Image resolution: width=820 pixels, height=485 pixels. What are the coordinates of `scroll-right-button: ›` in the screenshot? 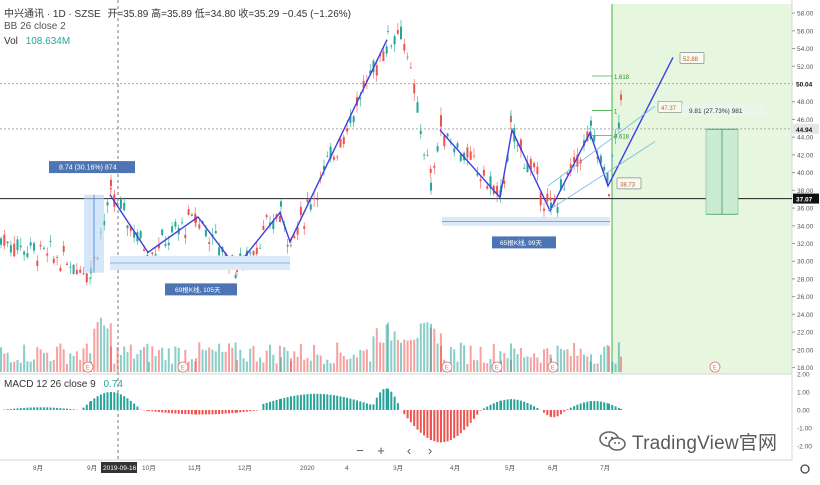 It's located at (430, 451).